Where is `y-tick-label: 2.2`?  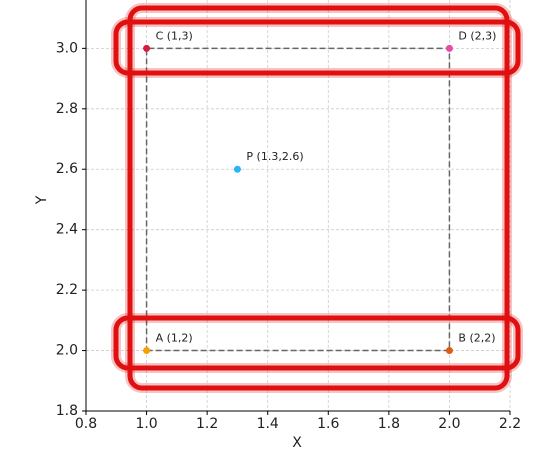
y-tick-label: 2.2 is located at coordinates (67, 290).